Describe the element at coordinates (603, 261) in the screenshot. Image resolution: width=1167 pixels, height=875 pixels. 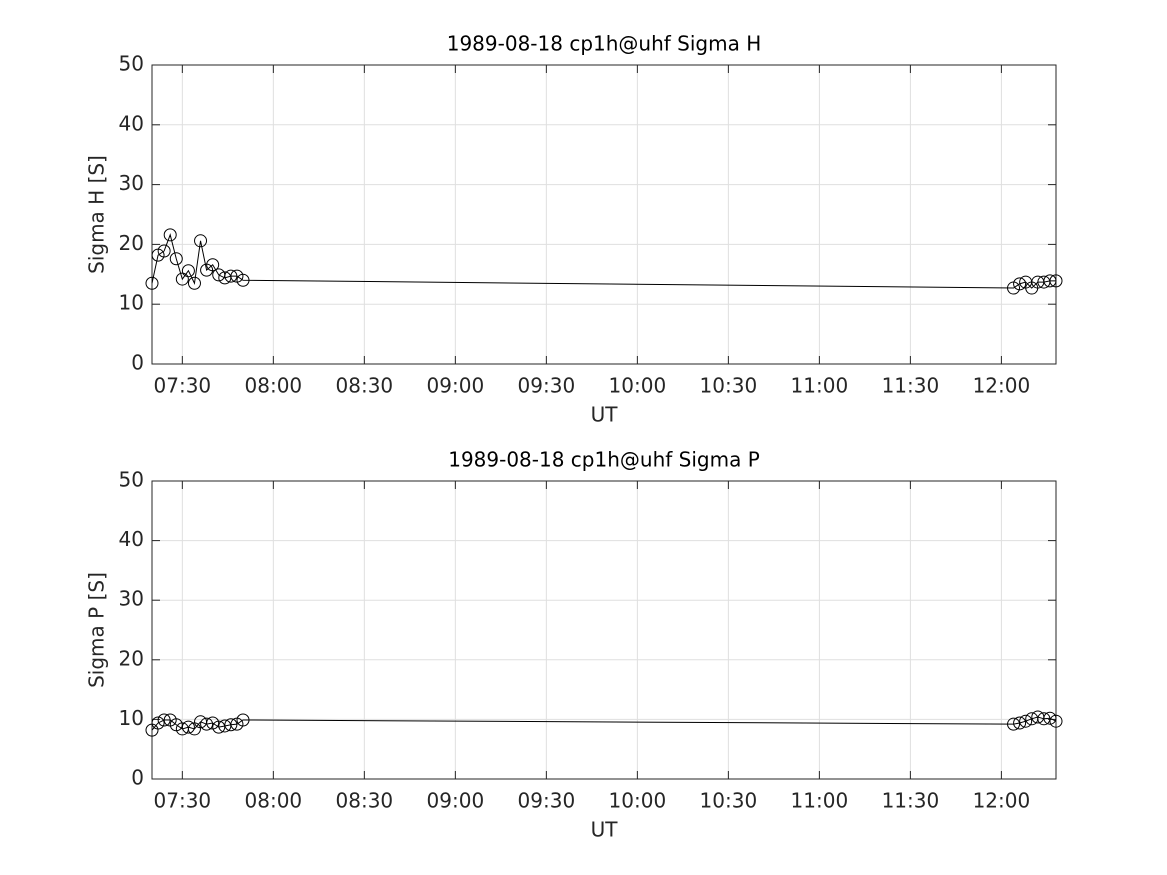
I see `data-line` at that location.